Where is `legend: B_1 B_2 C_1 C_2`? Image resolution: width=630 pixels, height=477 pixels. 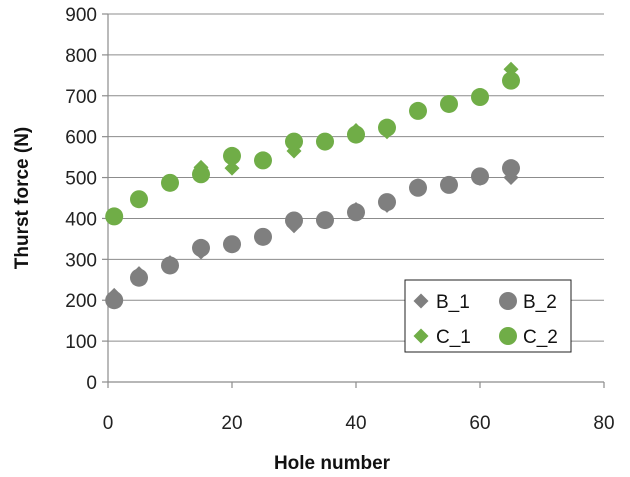 legend: B_1 B_2 C_1 C_2 is located at coordinates (488, 316).